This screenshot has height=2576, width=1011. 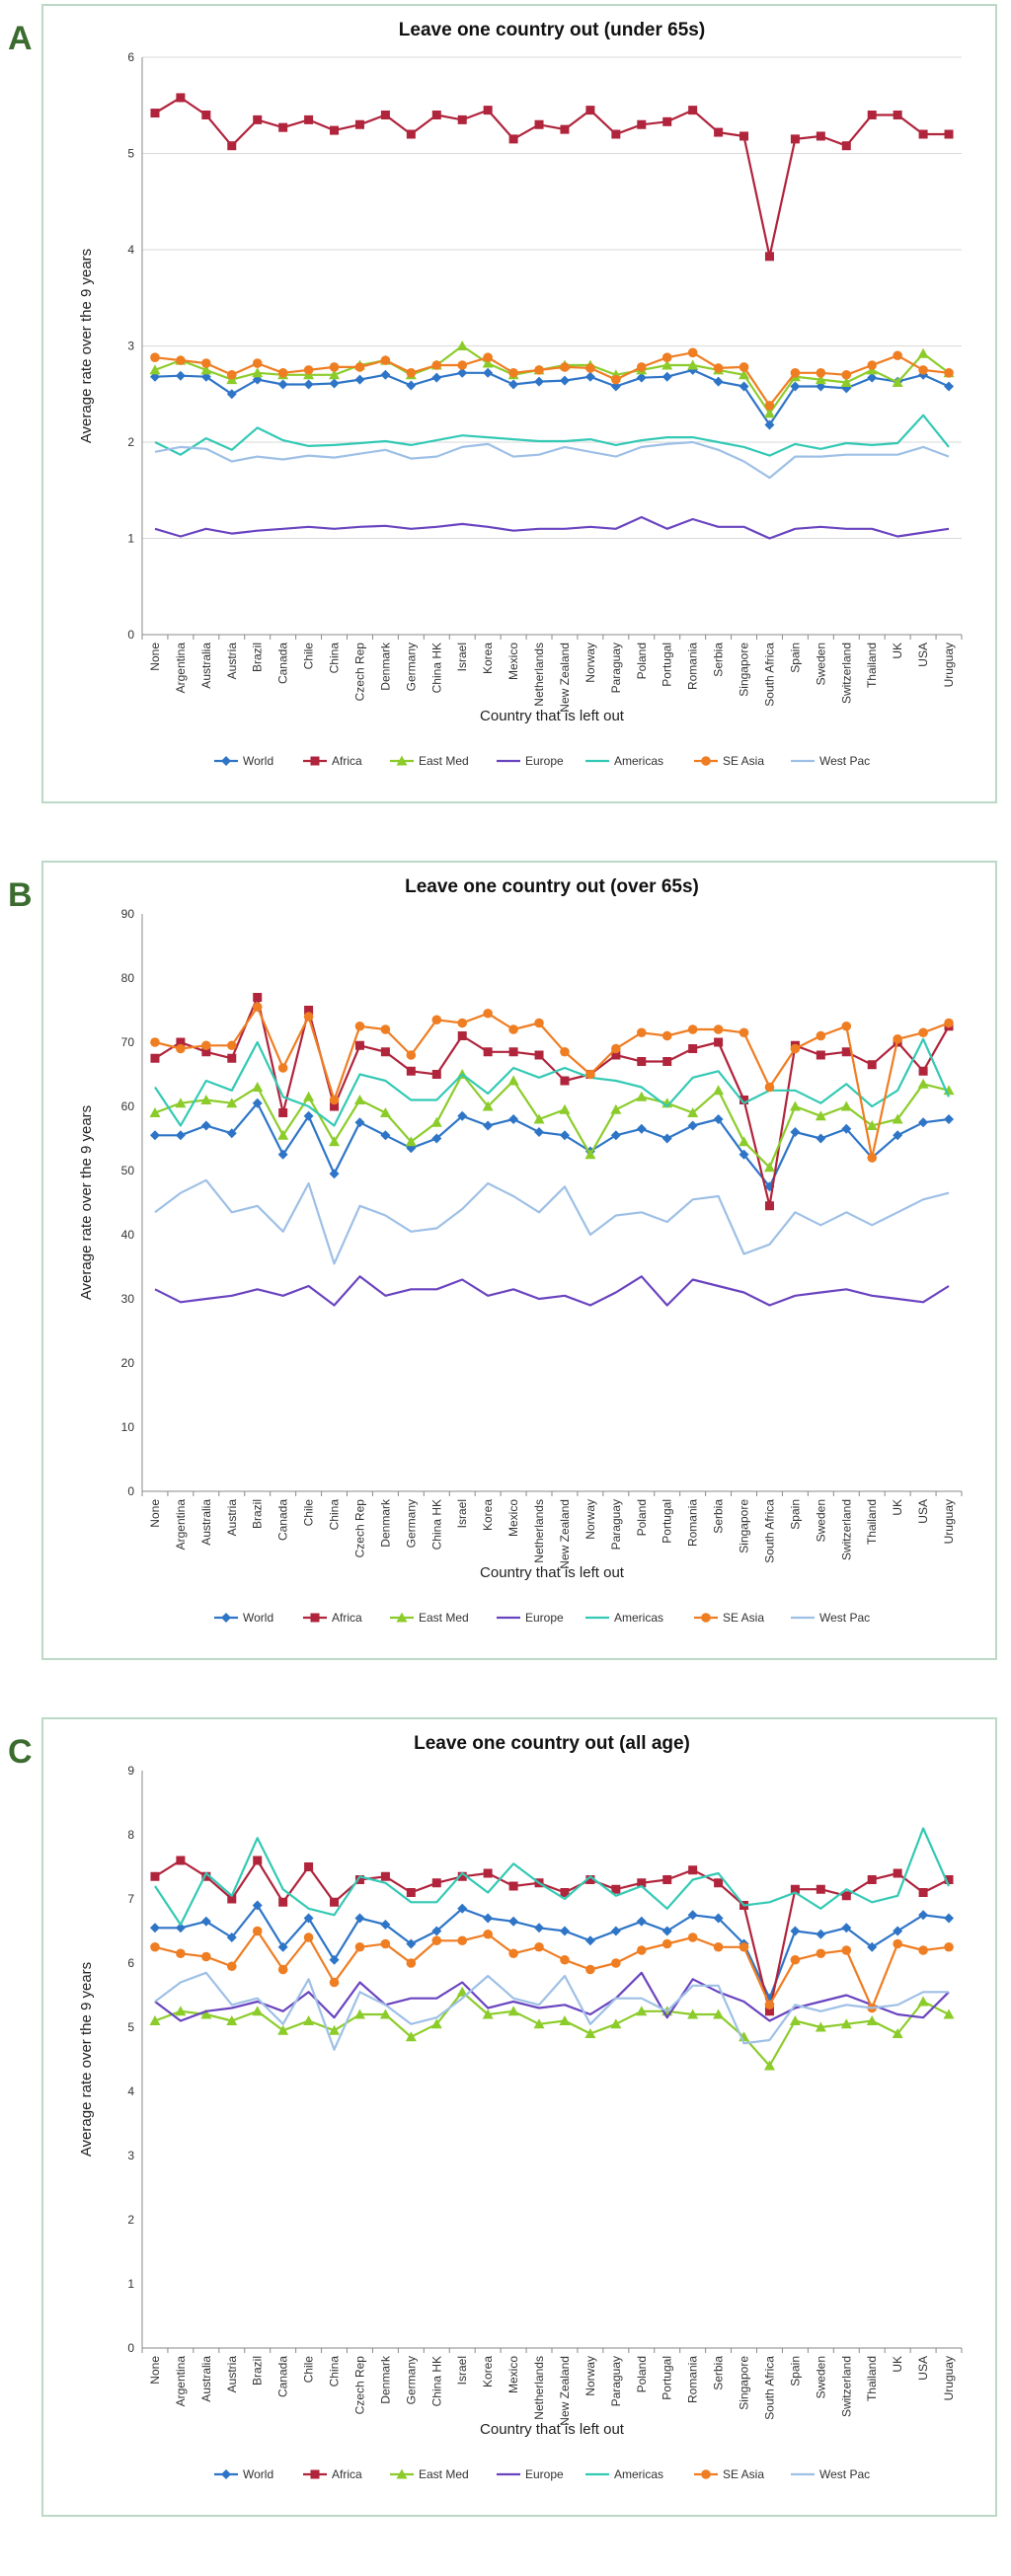 What do you see at coordinates (385, 1523) in the screenshot?
I see `x-tick-label: Denmark` at bounding box center [385, 1523].